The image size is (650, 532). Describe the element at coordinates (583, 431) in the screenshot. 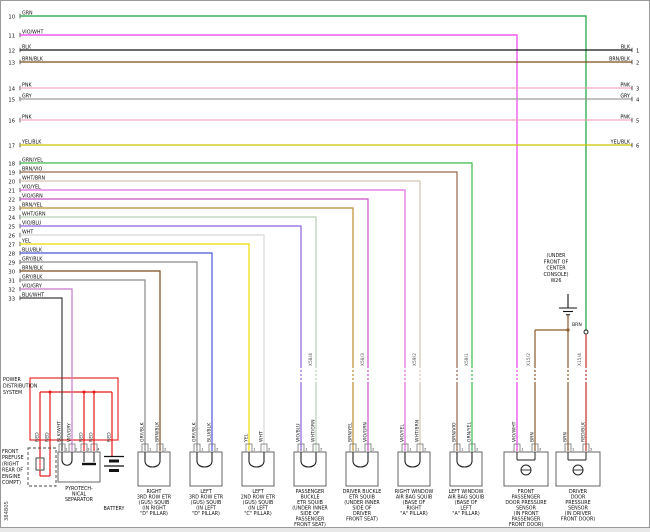

I see `wire-color-label: RED/BLK` at that location.